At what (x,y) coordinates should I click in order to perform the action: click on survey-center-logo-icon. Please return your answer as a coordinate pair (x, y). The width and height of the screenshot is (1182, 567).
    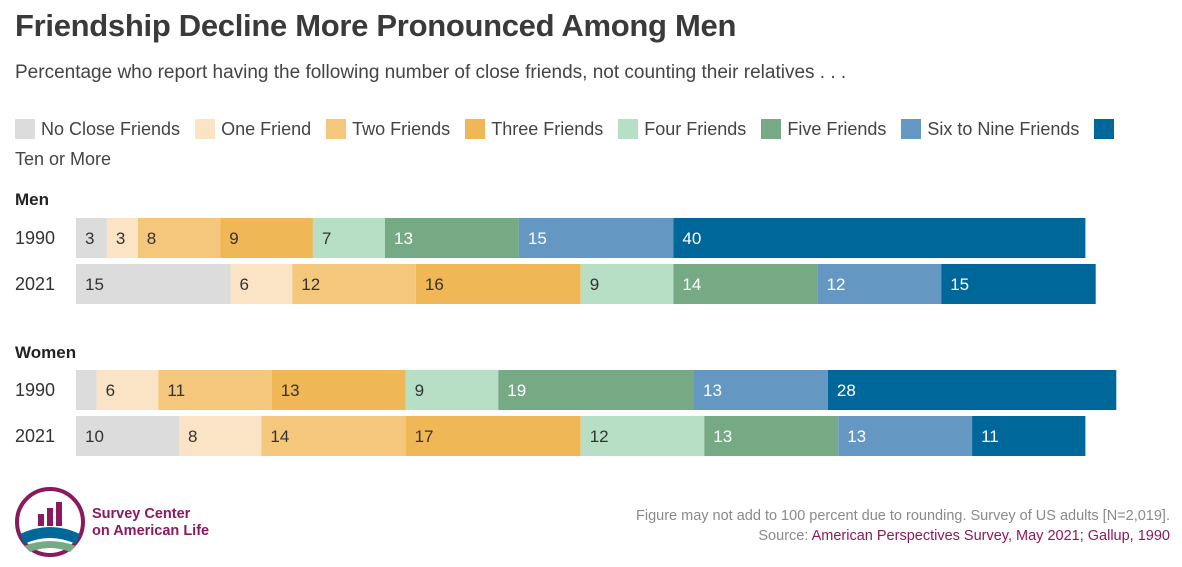
    Looking at the image, I should click on (50, 522).